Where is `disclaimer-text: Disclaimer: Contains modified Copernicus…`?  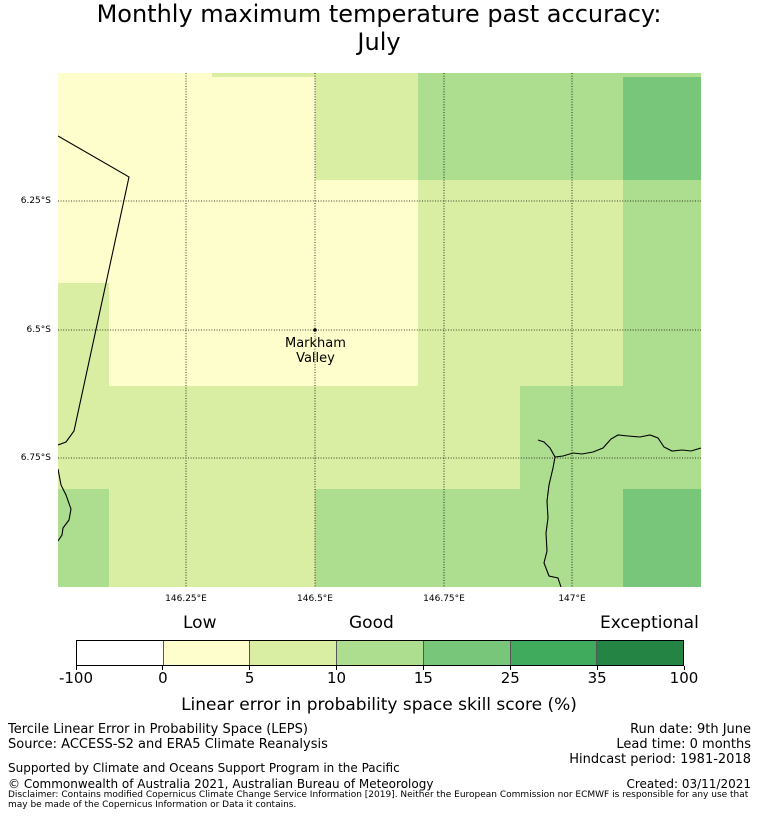 disclaimer-text: Disclaimer: Contains modified Copernicus… is located at coordinates (378, 800).